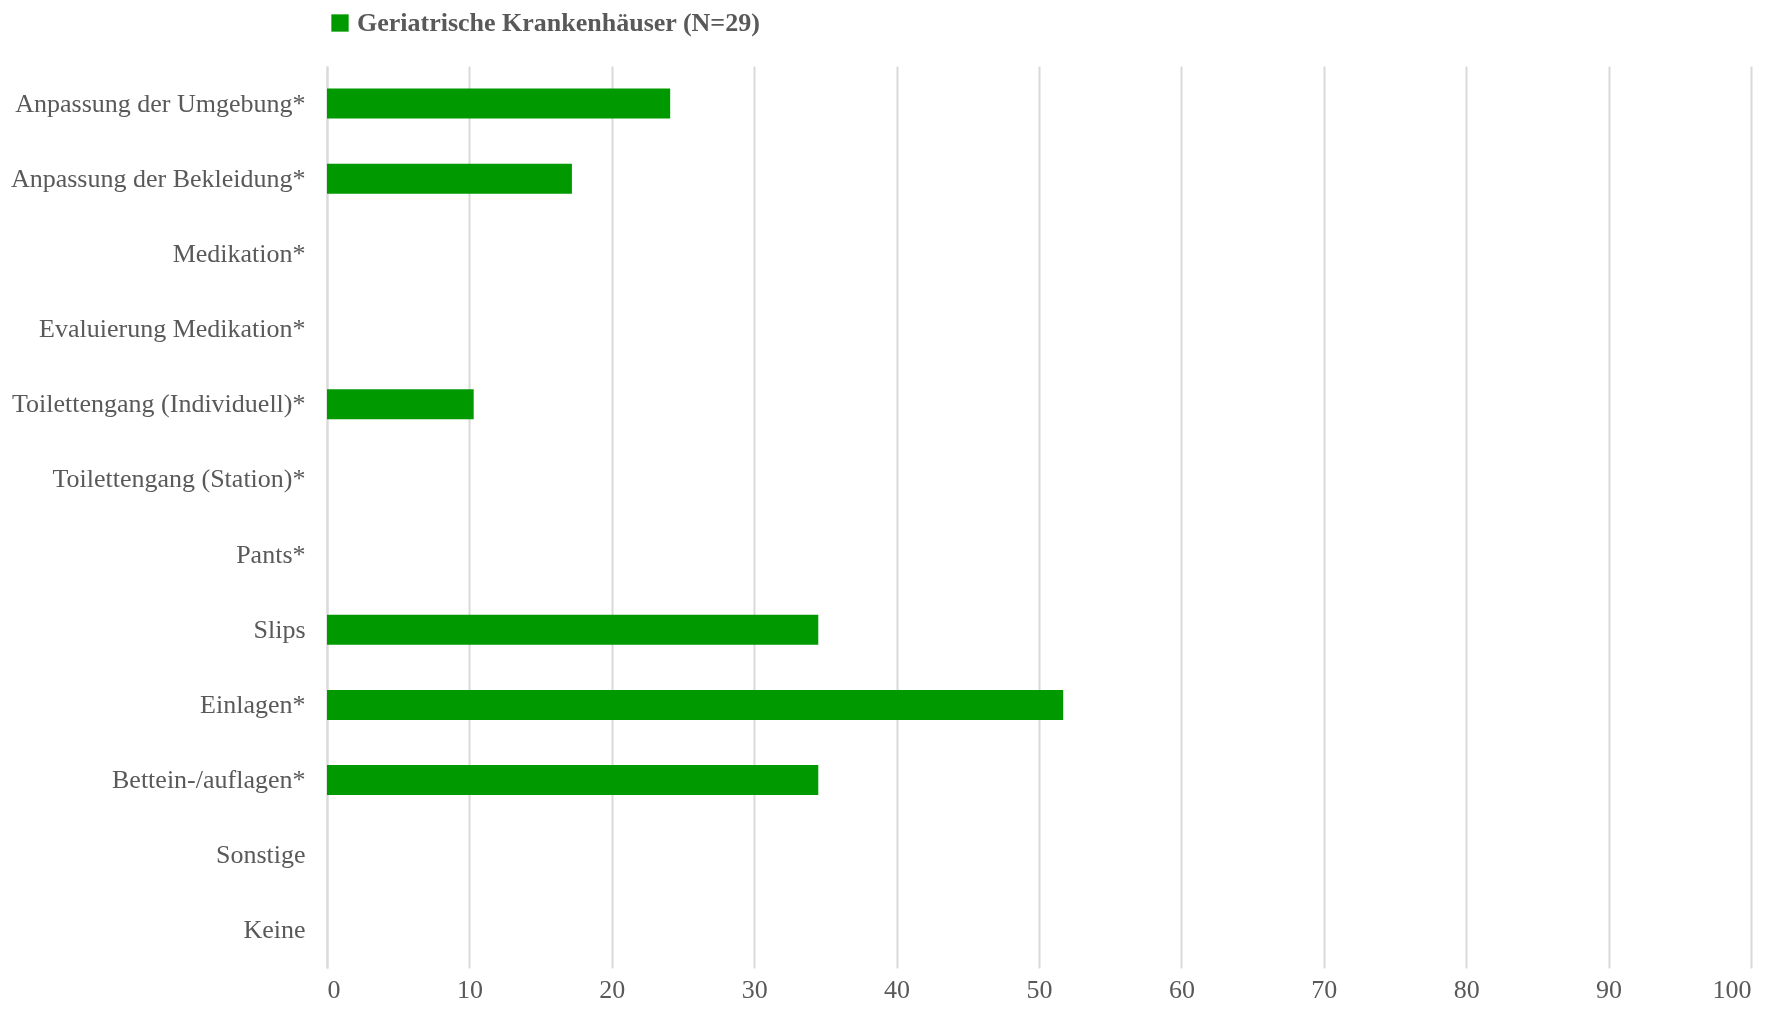 The image size is (1781, 1012). I want to click on x-tick-label: 100, so click(1732, 989).